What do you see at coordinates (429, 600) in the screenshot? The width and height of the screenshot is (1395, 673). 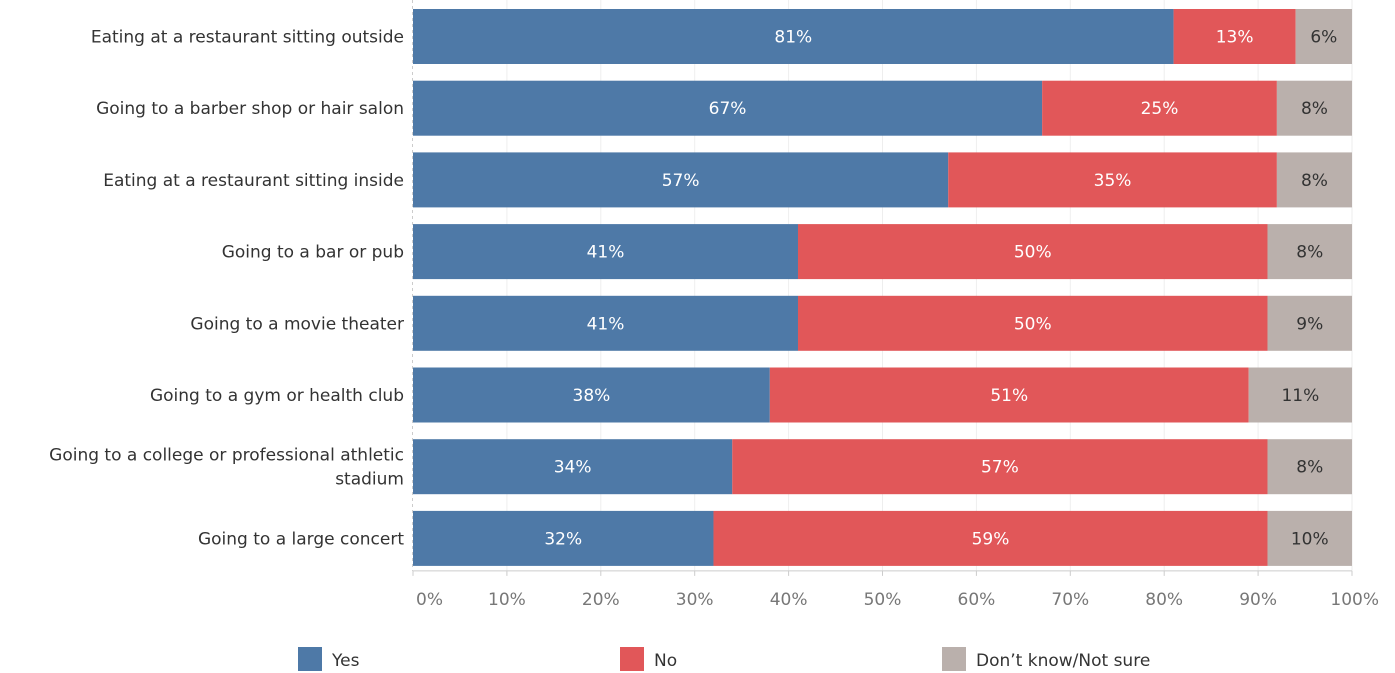 I see `x-tick-label: 0%` at bounding box center [429, 600].